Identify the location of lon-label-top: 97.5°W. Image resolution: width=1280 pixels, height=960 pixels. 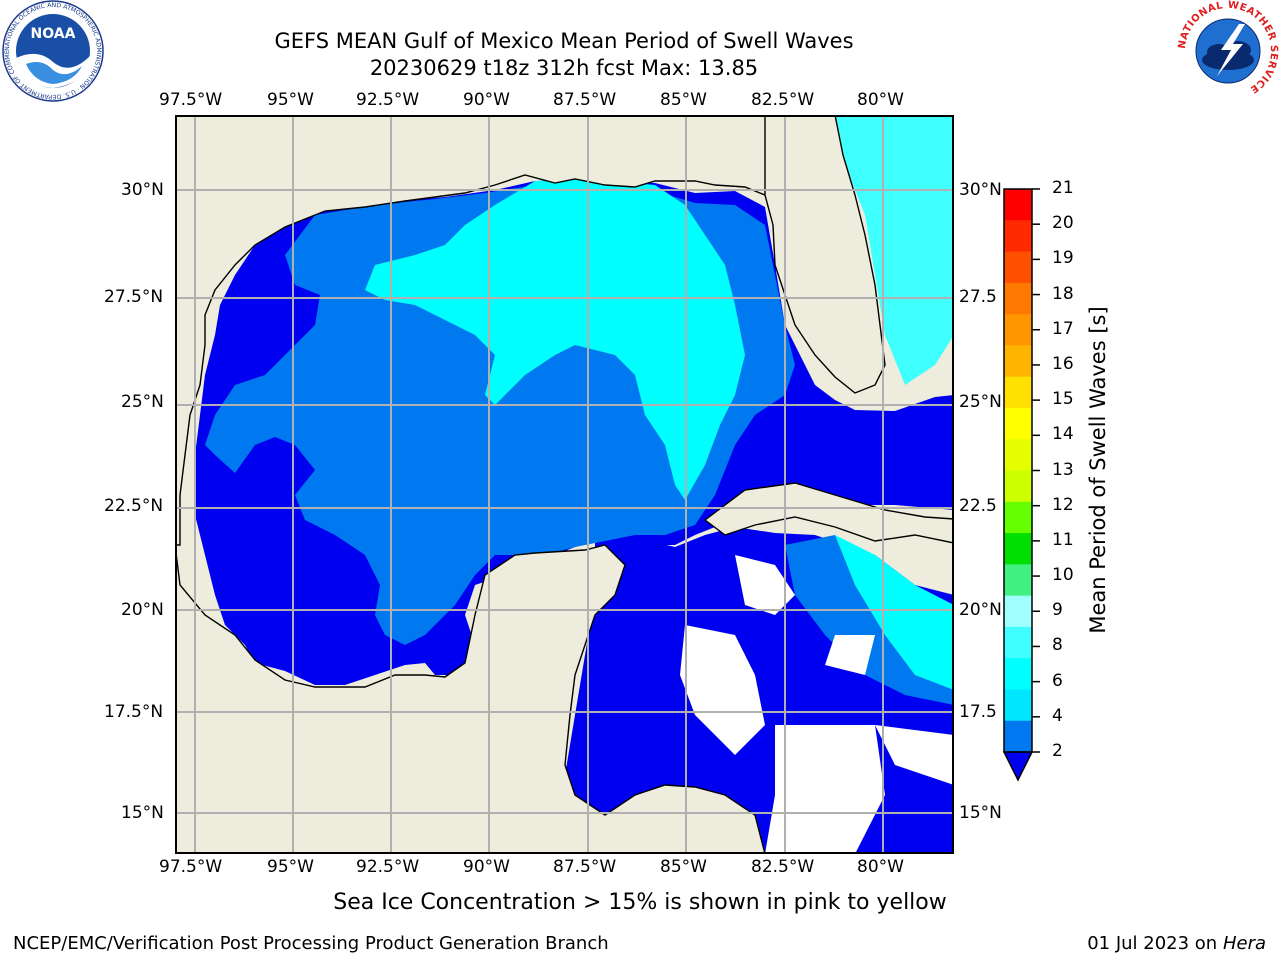
(191, 100).